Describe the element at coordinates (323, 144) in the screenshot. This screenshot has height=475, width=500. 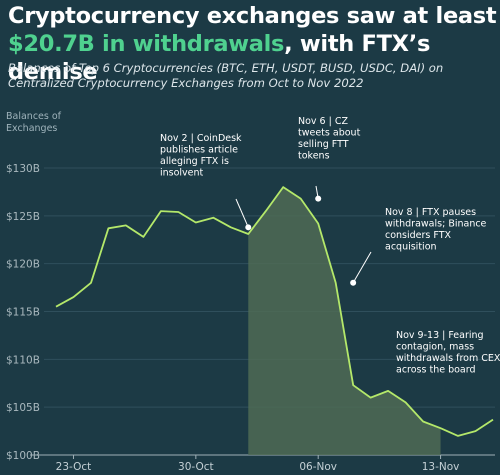
I see `annotation-text-line: selling FTT` at that location.